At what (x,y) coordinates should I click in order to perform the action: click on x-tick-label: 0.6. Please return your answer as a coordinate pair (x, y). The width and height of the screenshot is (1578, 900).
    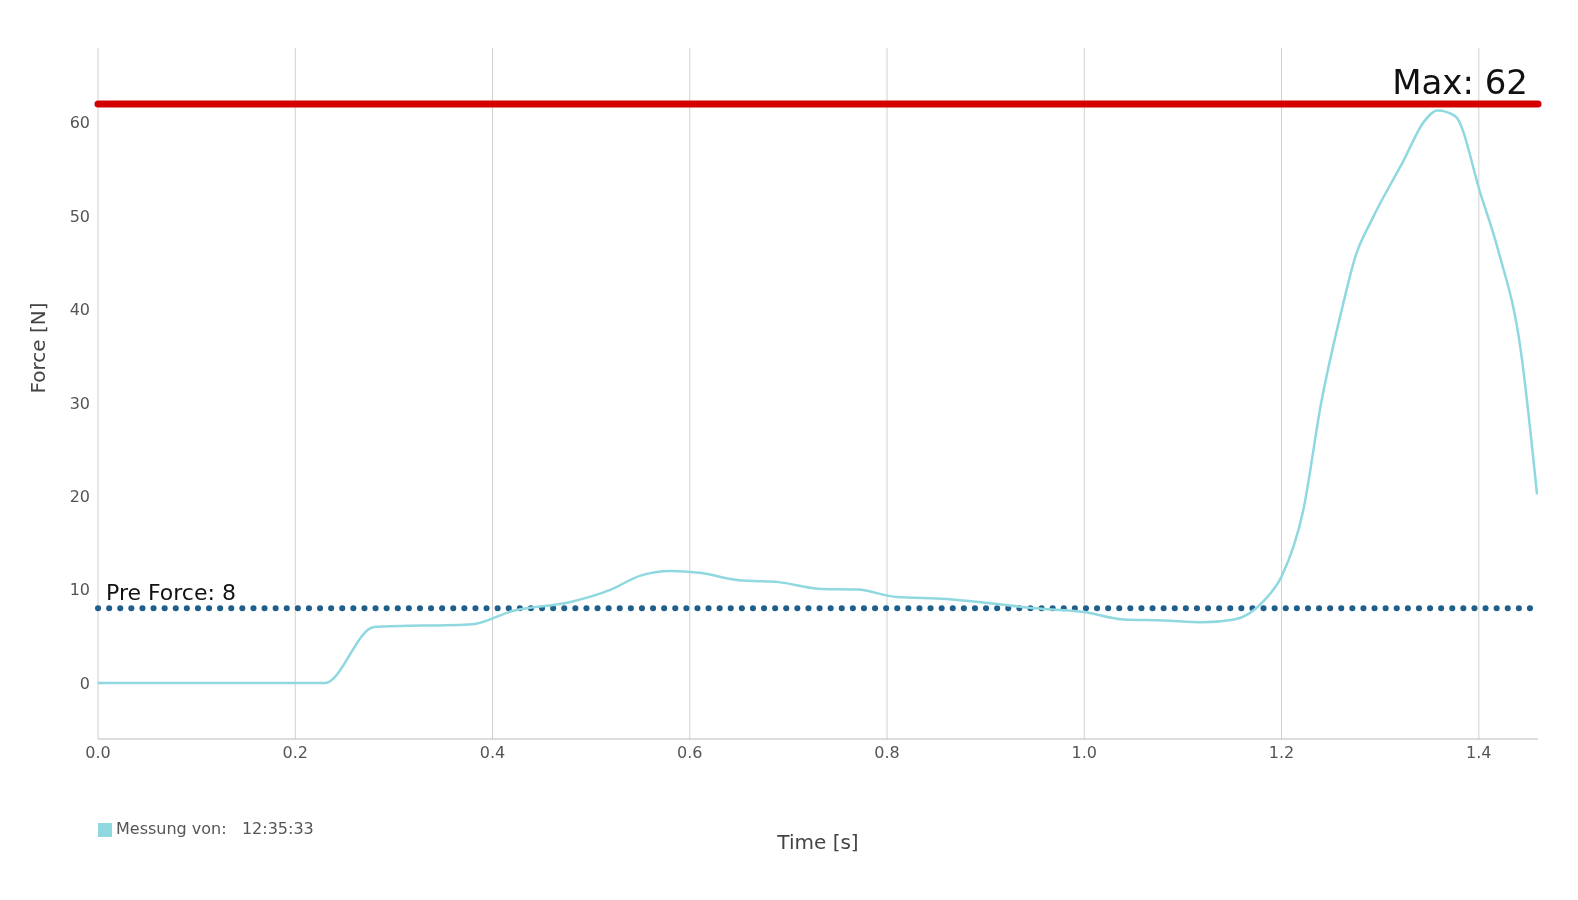
    Looking at the image, I should click on (690, 753).